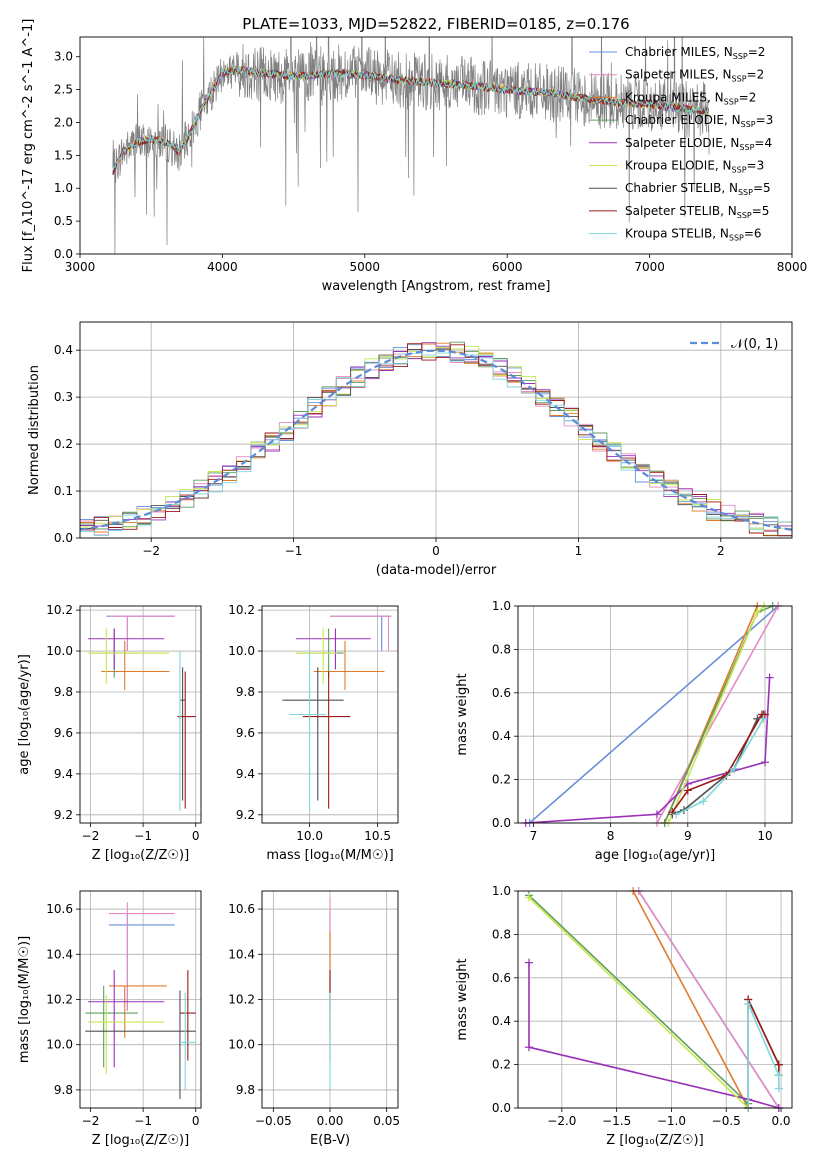  Describe the element at coordinates (314, 1019) in the screenshot. I see `mass-vs-ebv-panel: −0.05 0.00 0.05 9.8 10.0 10.2 10.4 10.6 E(B-V)` at that location.